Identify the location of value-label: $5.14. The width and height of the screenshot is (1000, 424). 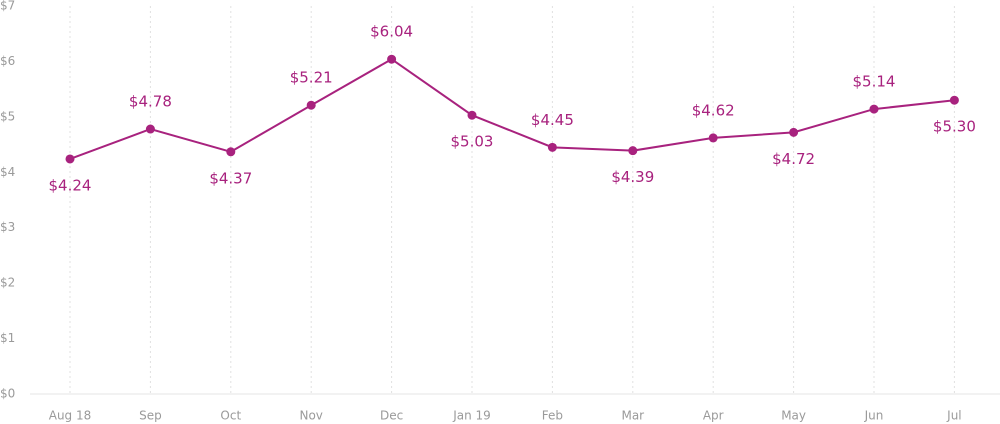
(874, 82).